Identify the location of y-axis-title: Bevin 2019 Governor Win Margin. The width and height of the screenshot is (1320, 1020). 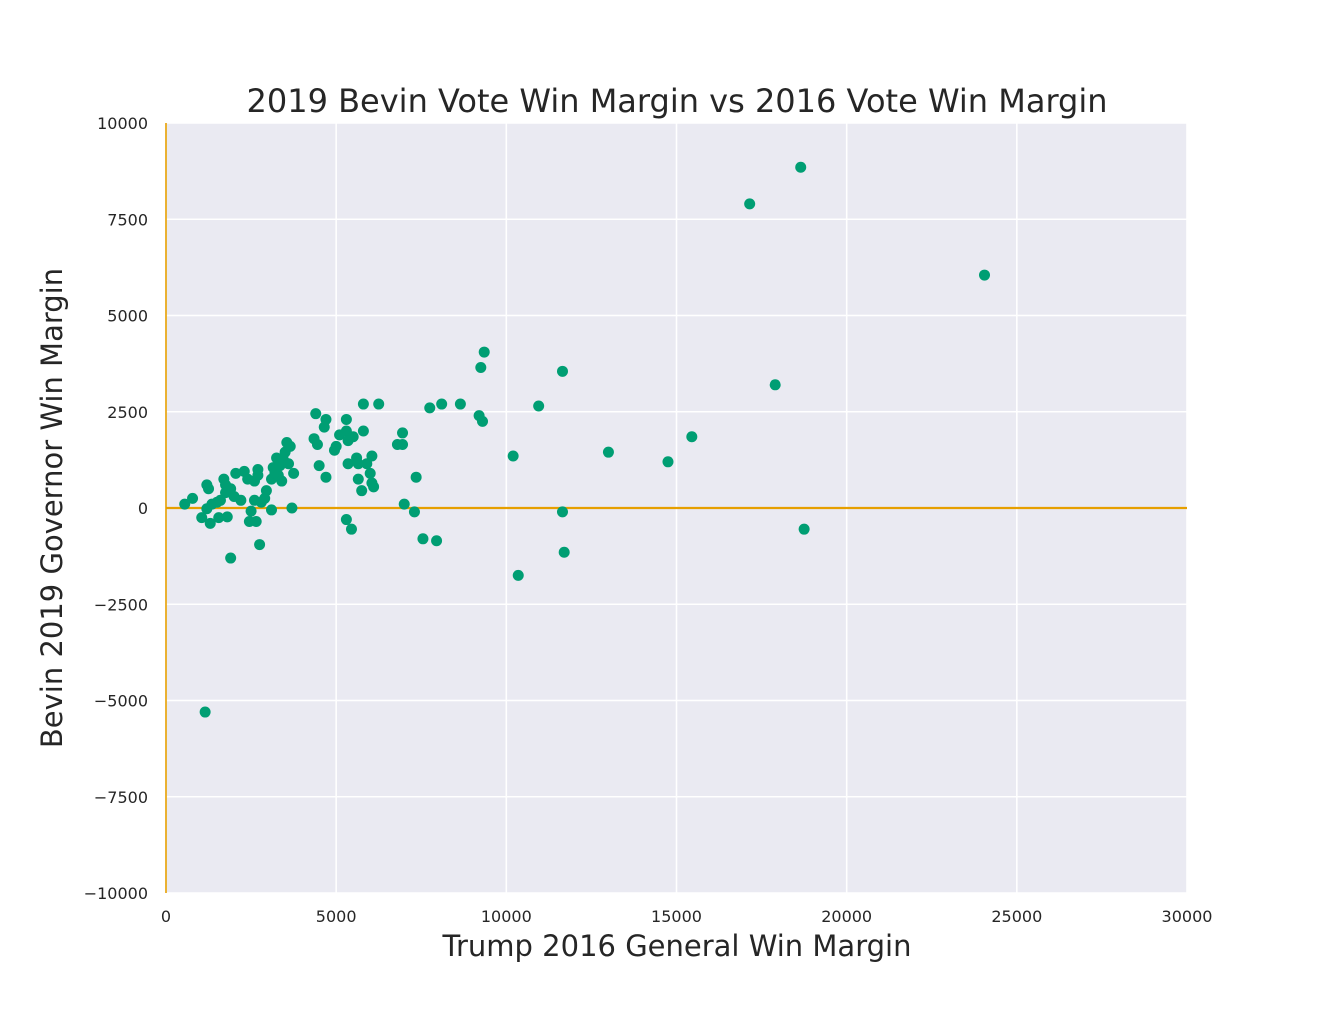
(52, 508).